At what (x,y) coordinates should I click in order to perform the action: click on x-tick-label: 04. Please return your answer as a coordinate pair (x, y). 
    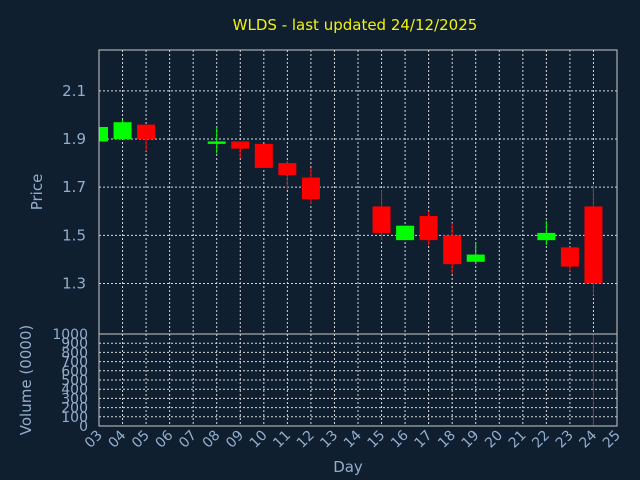
    Looking at the image, I should click on (117, 439).